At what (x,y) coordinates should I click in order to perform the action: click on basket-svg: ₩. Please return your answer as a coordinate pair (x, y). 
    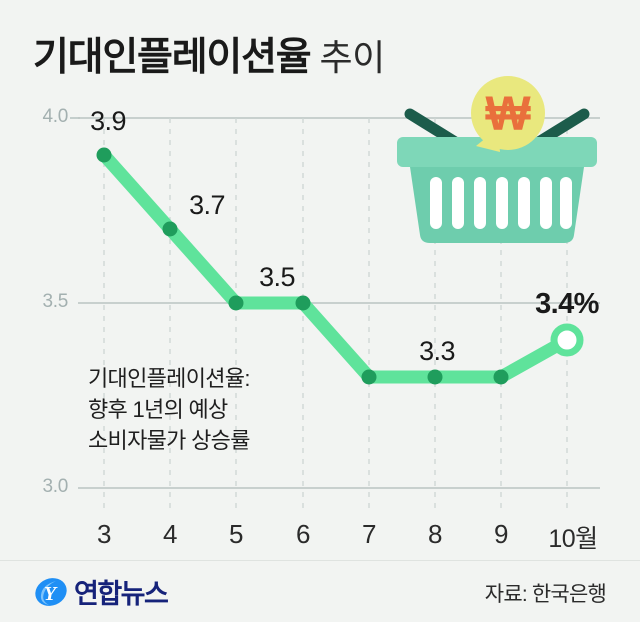
    Looking at the image, I should click on (497, 159).